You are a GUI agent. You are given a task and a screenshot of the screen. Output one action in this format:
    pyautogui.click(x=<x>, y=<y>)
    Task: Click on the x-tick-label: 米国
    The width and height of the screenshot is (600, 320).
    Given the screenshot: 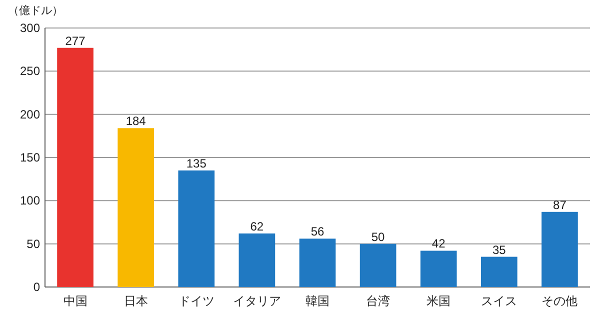 What is the action you would take?
    pyautogui.click(x=438, y=301)
    